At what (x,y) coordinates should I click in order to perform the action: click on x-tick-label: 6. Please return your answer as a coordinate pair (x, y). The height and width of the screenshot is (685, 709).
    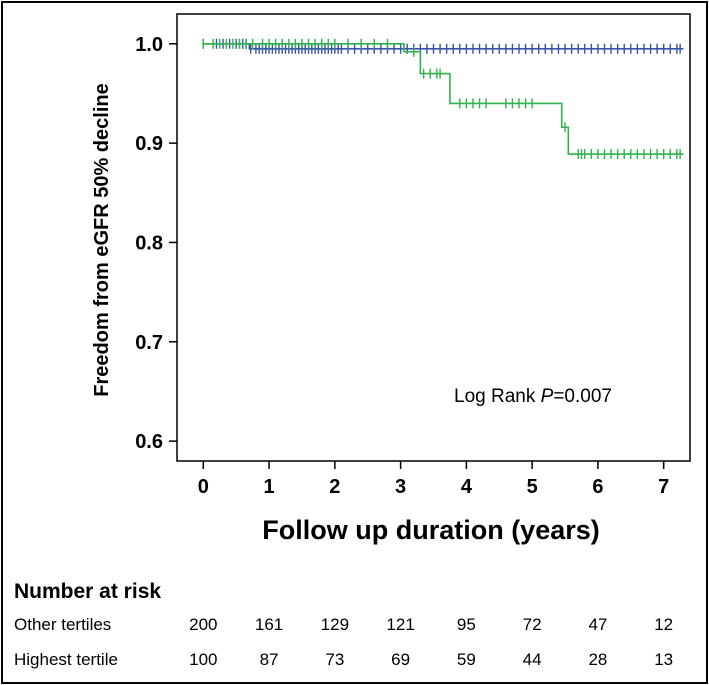
    Looking at the image, I should click on (597, 487).